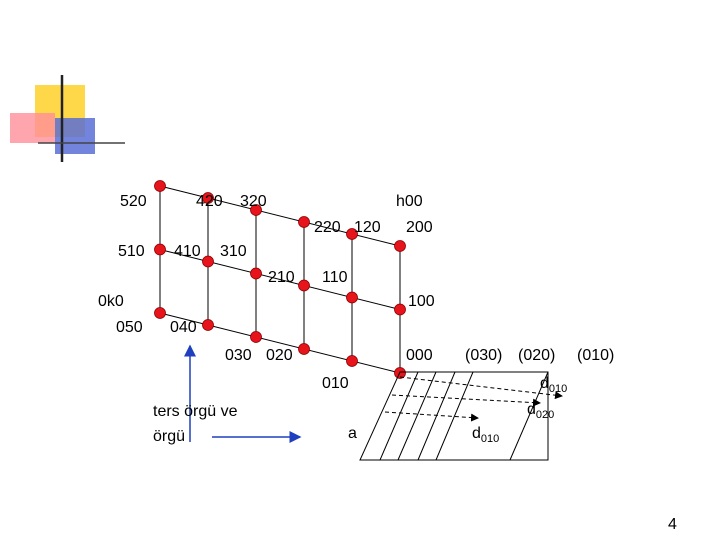  I want to click on caption-arrows, so click(243, 393).